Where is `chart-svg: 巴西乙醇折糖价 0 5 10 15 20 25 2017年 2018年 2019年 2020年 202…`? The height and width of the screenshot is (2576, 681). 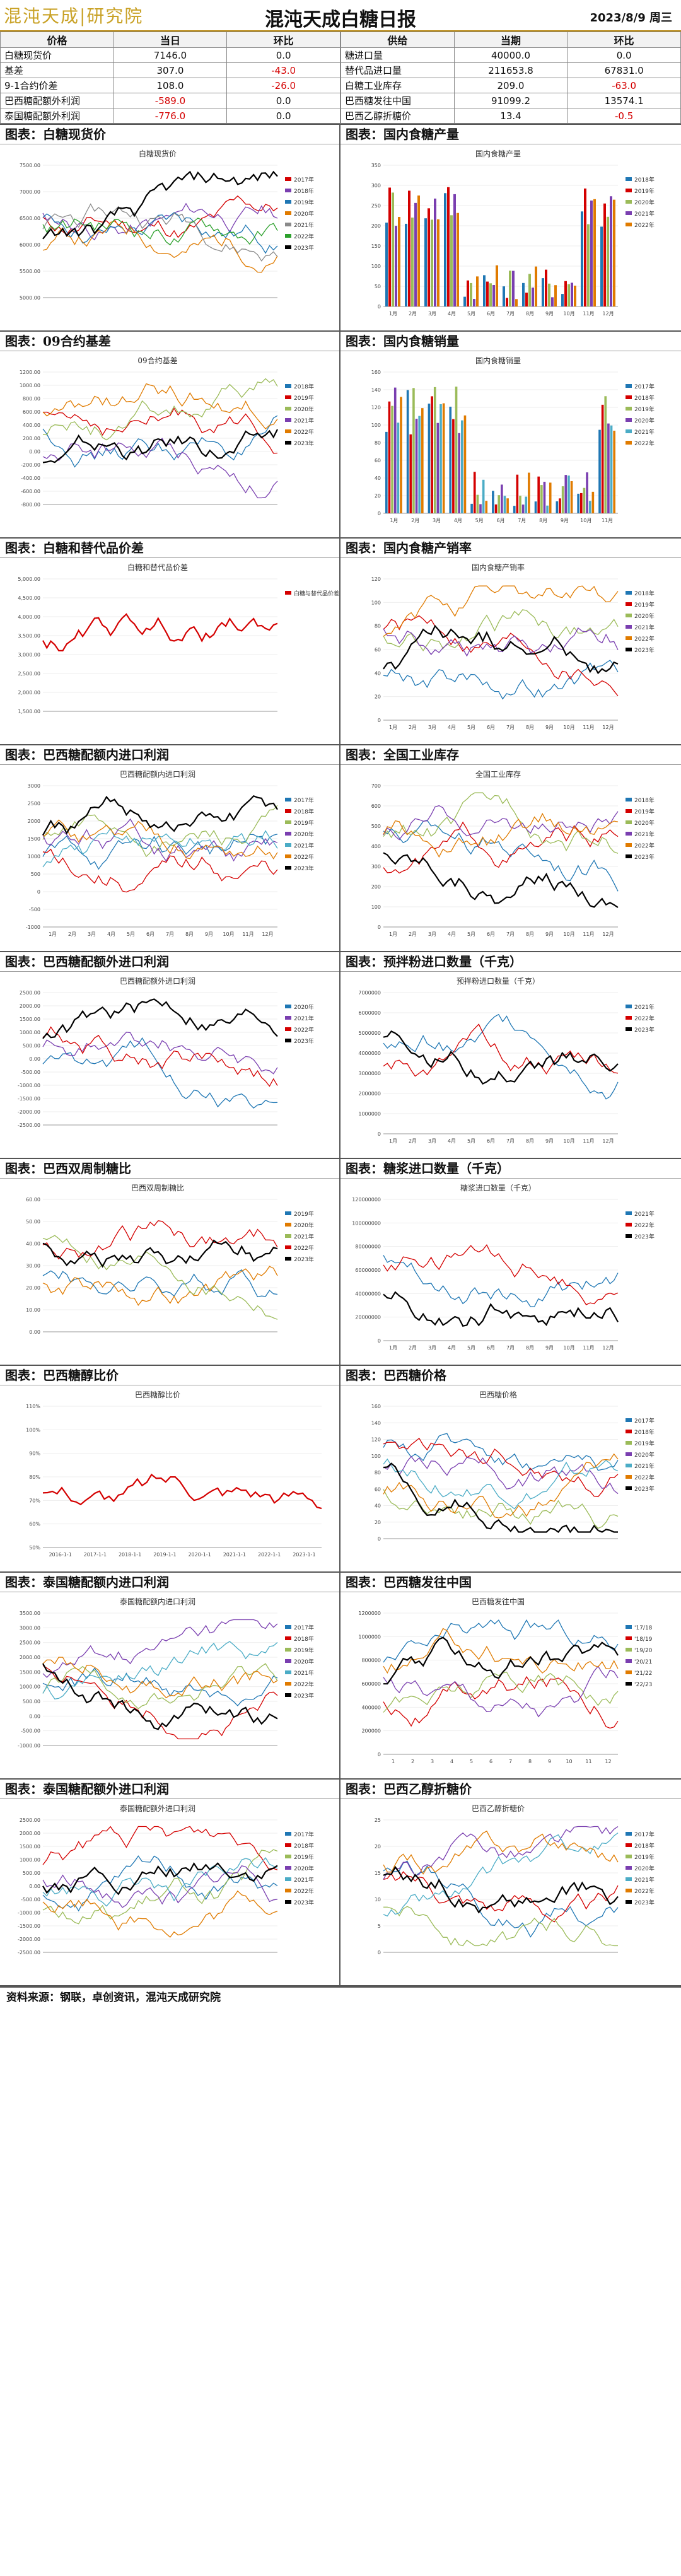
chart-svg: 巴西乙醇折糖价 0 5 10 15 20 25 2017年 2018年 2019年 2020年 202… is located at coordinates (515, 1880).